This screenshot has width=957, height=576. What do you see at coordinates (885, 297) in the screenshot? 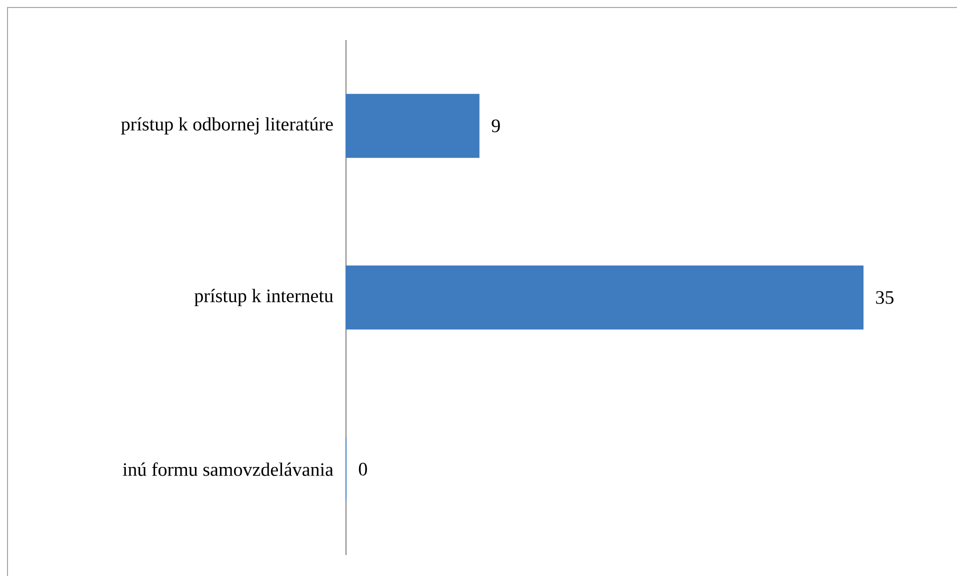
I see `data-label: 35` at bounding box center [885, 297].